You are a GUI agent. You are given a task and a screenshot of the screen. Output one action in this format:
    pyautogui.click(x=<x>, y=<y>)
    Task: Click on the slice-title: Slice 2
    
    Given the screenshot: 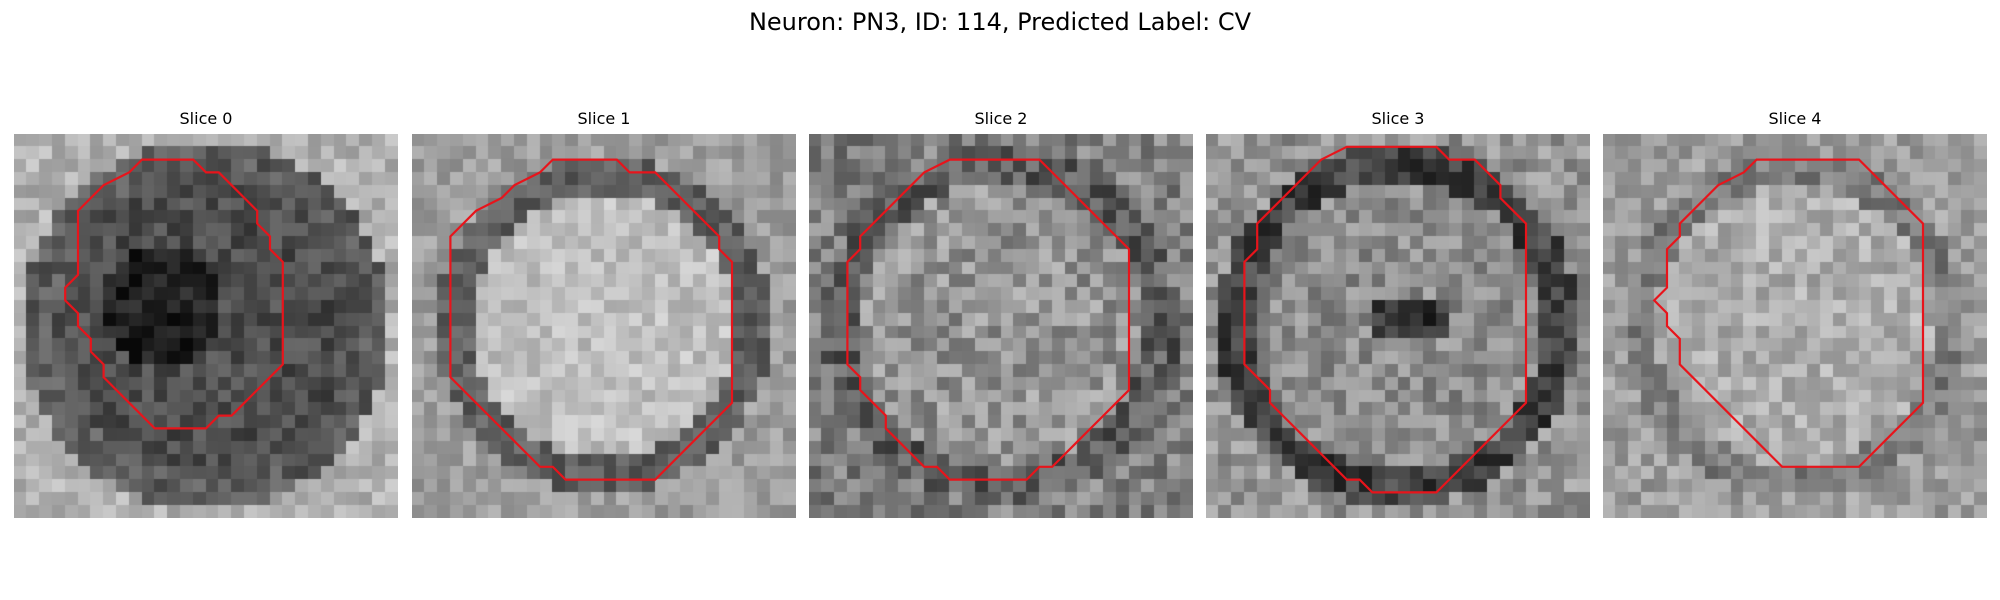 What is the action you would take?
    pyautogui.click(x=1001, y=118)
    